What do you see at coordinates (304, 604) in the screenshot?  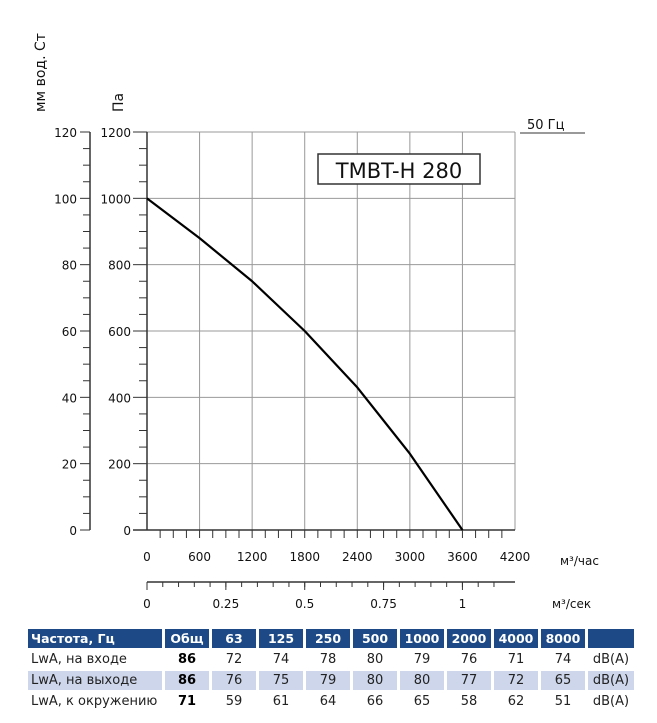 I see `x2-tick-label: 0.5` at bounding box center [304, 604].